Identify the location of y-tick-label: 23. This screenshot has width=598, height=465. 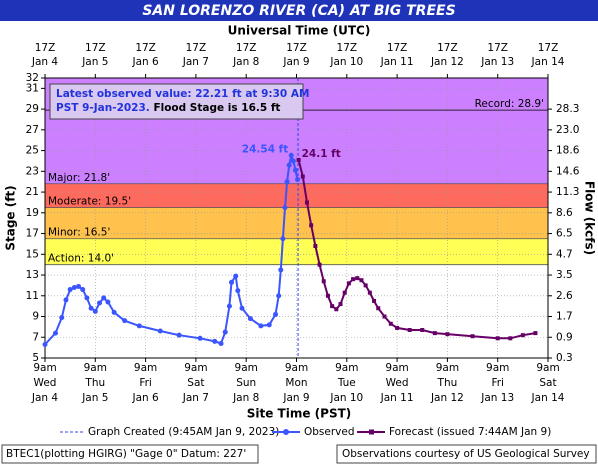
(32, 171).